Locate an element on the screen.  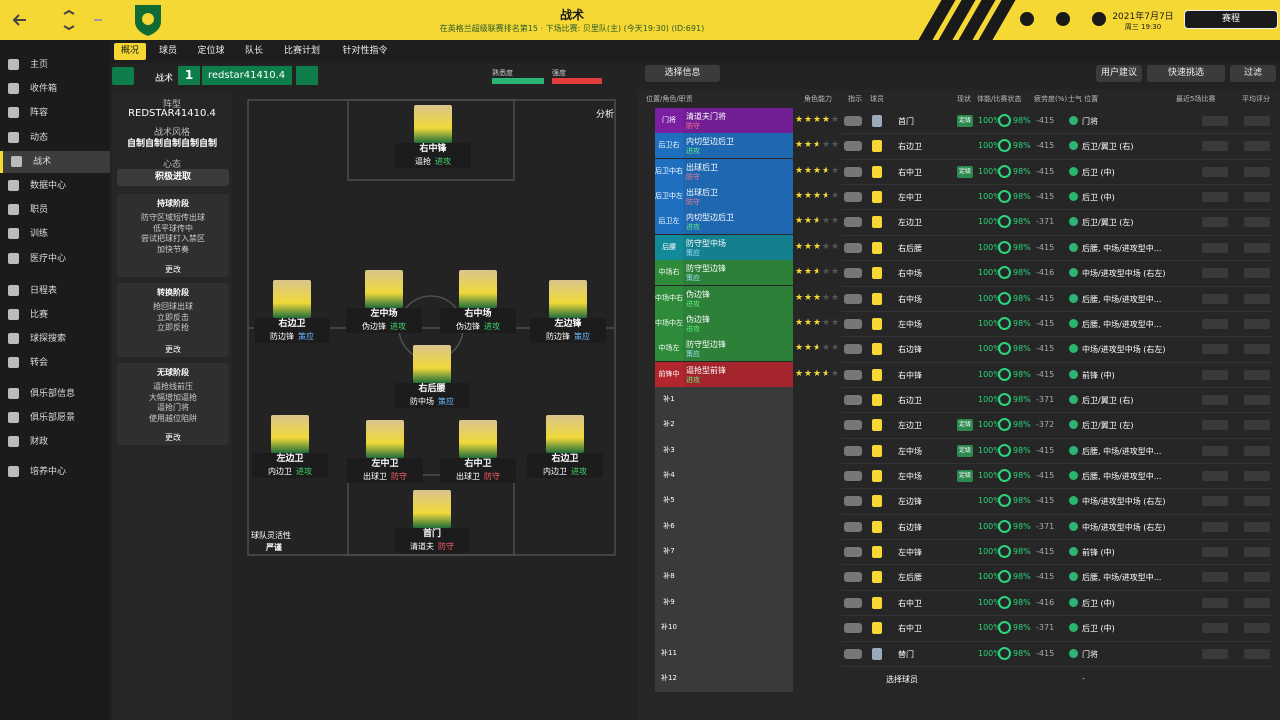
tab: 定位球 is located at coordinates (211, 51).